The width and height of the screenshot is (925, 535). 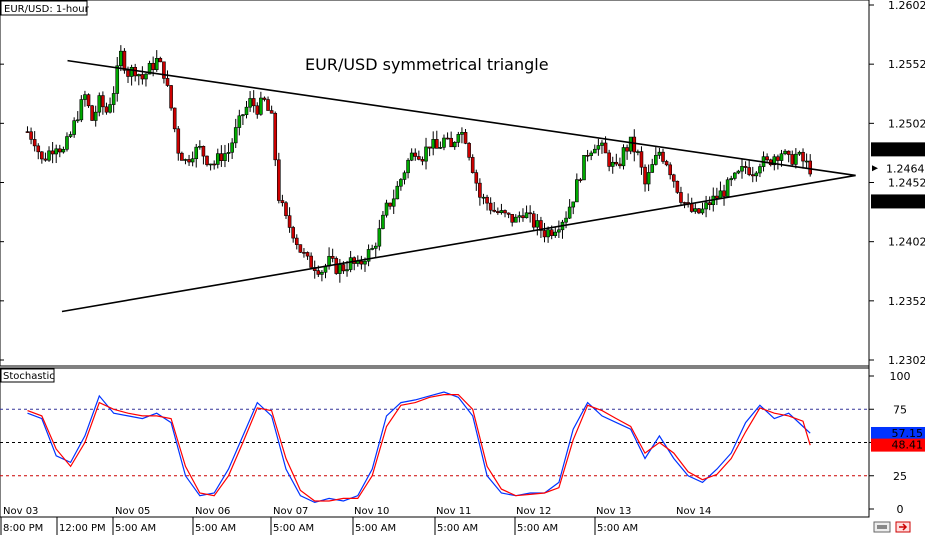 What do you see at coordinates (882, 527) in the screenshot?
I see `scroll-button-icon` at bounding box center [882, 527].